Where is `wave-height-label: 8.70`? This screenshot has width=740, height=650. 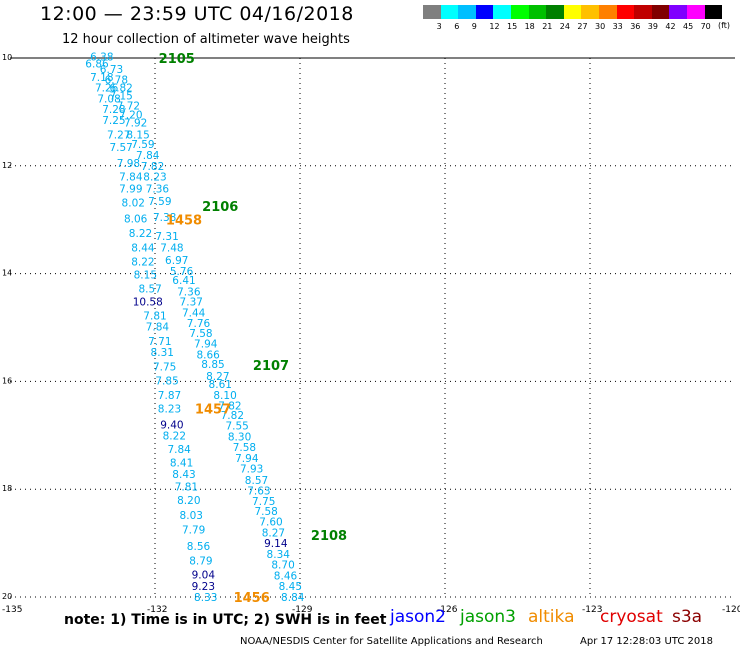 wave-height-label: 8.70 is located at coordinates (282, 566).